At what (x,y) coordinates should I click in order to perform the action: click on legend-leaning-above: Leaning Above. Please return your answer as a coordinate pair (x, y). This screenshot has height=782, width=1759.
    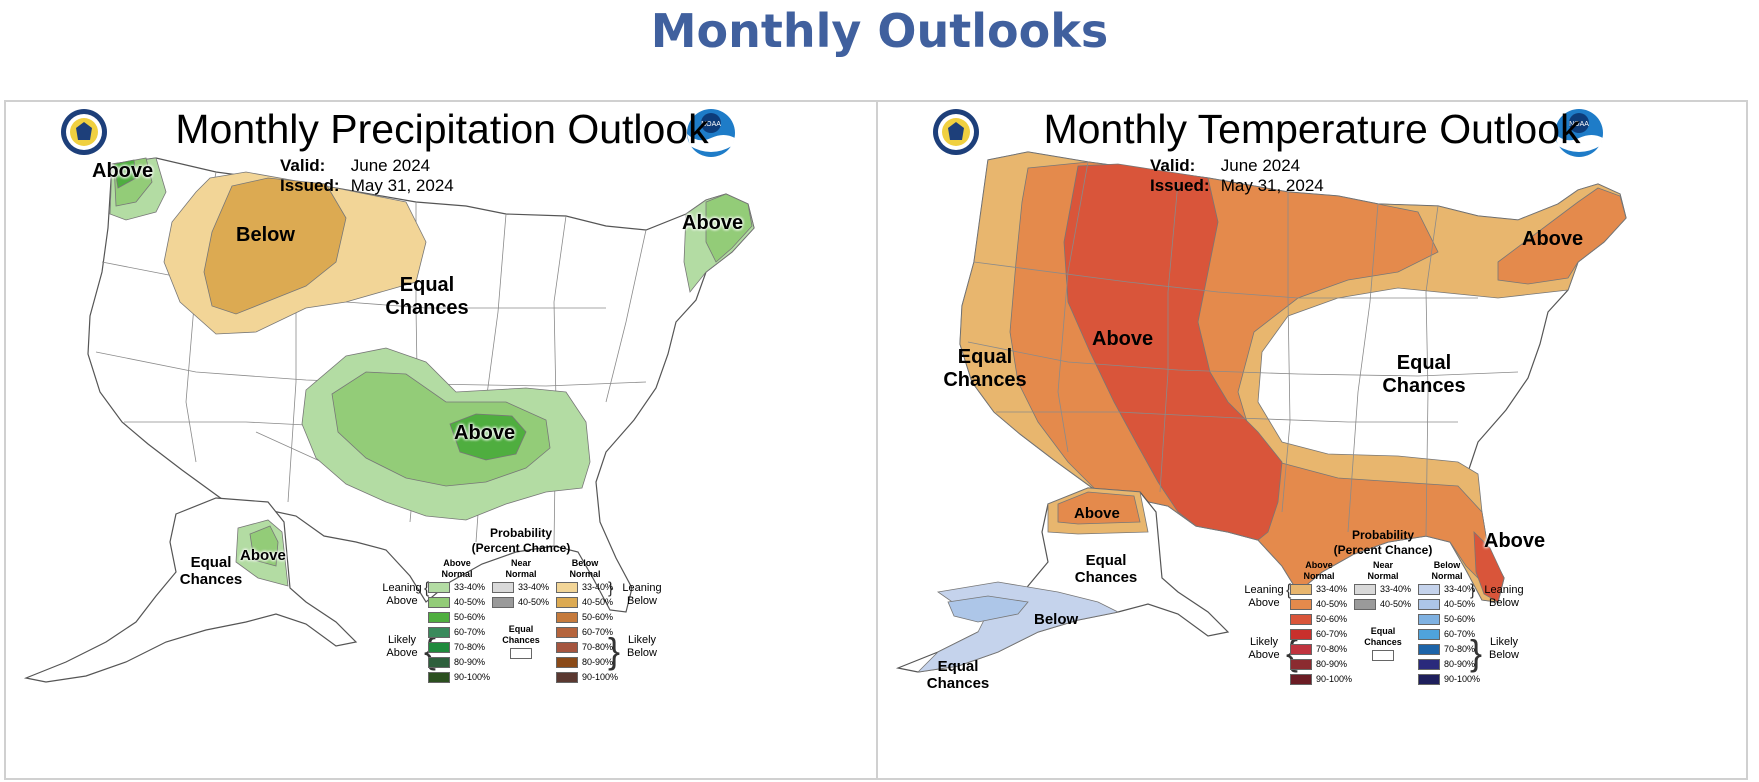
    Looking at the image, I should click on (402, 595).